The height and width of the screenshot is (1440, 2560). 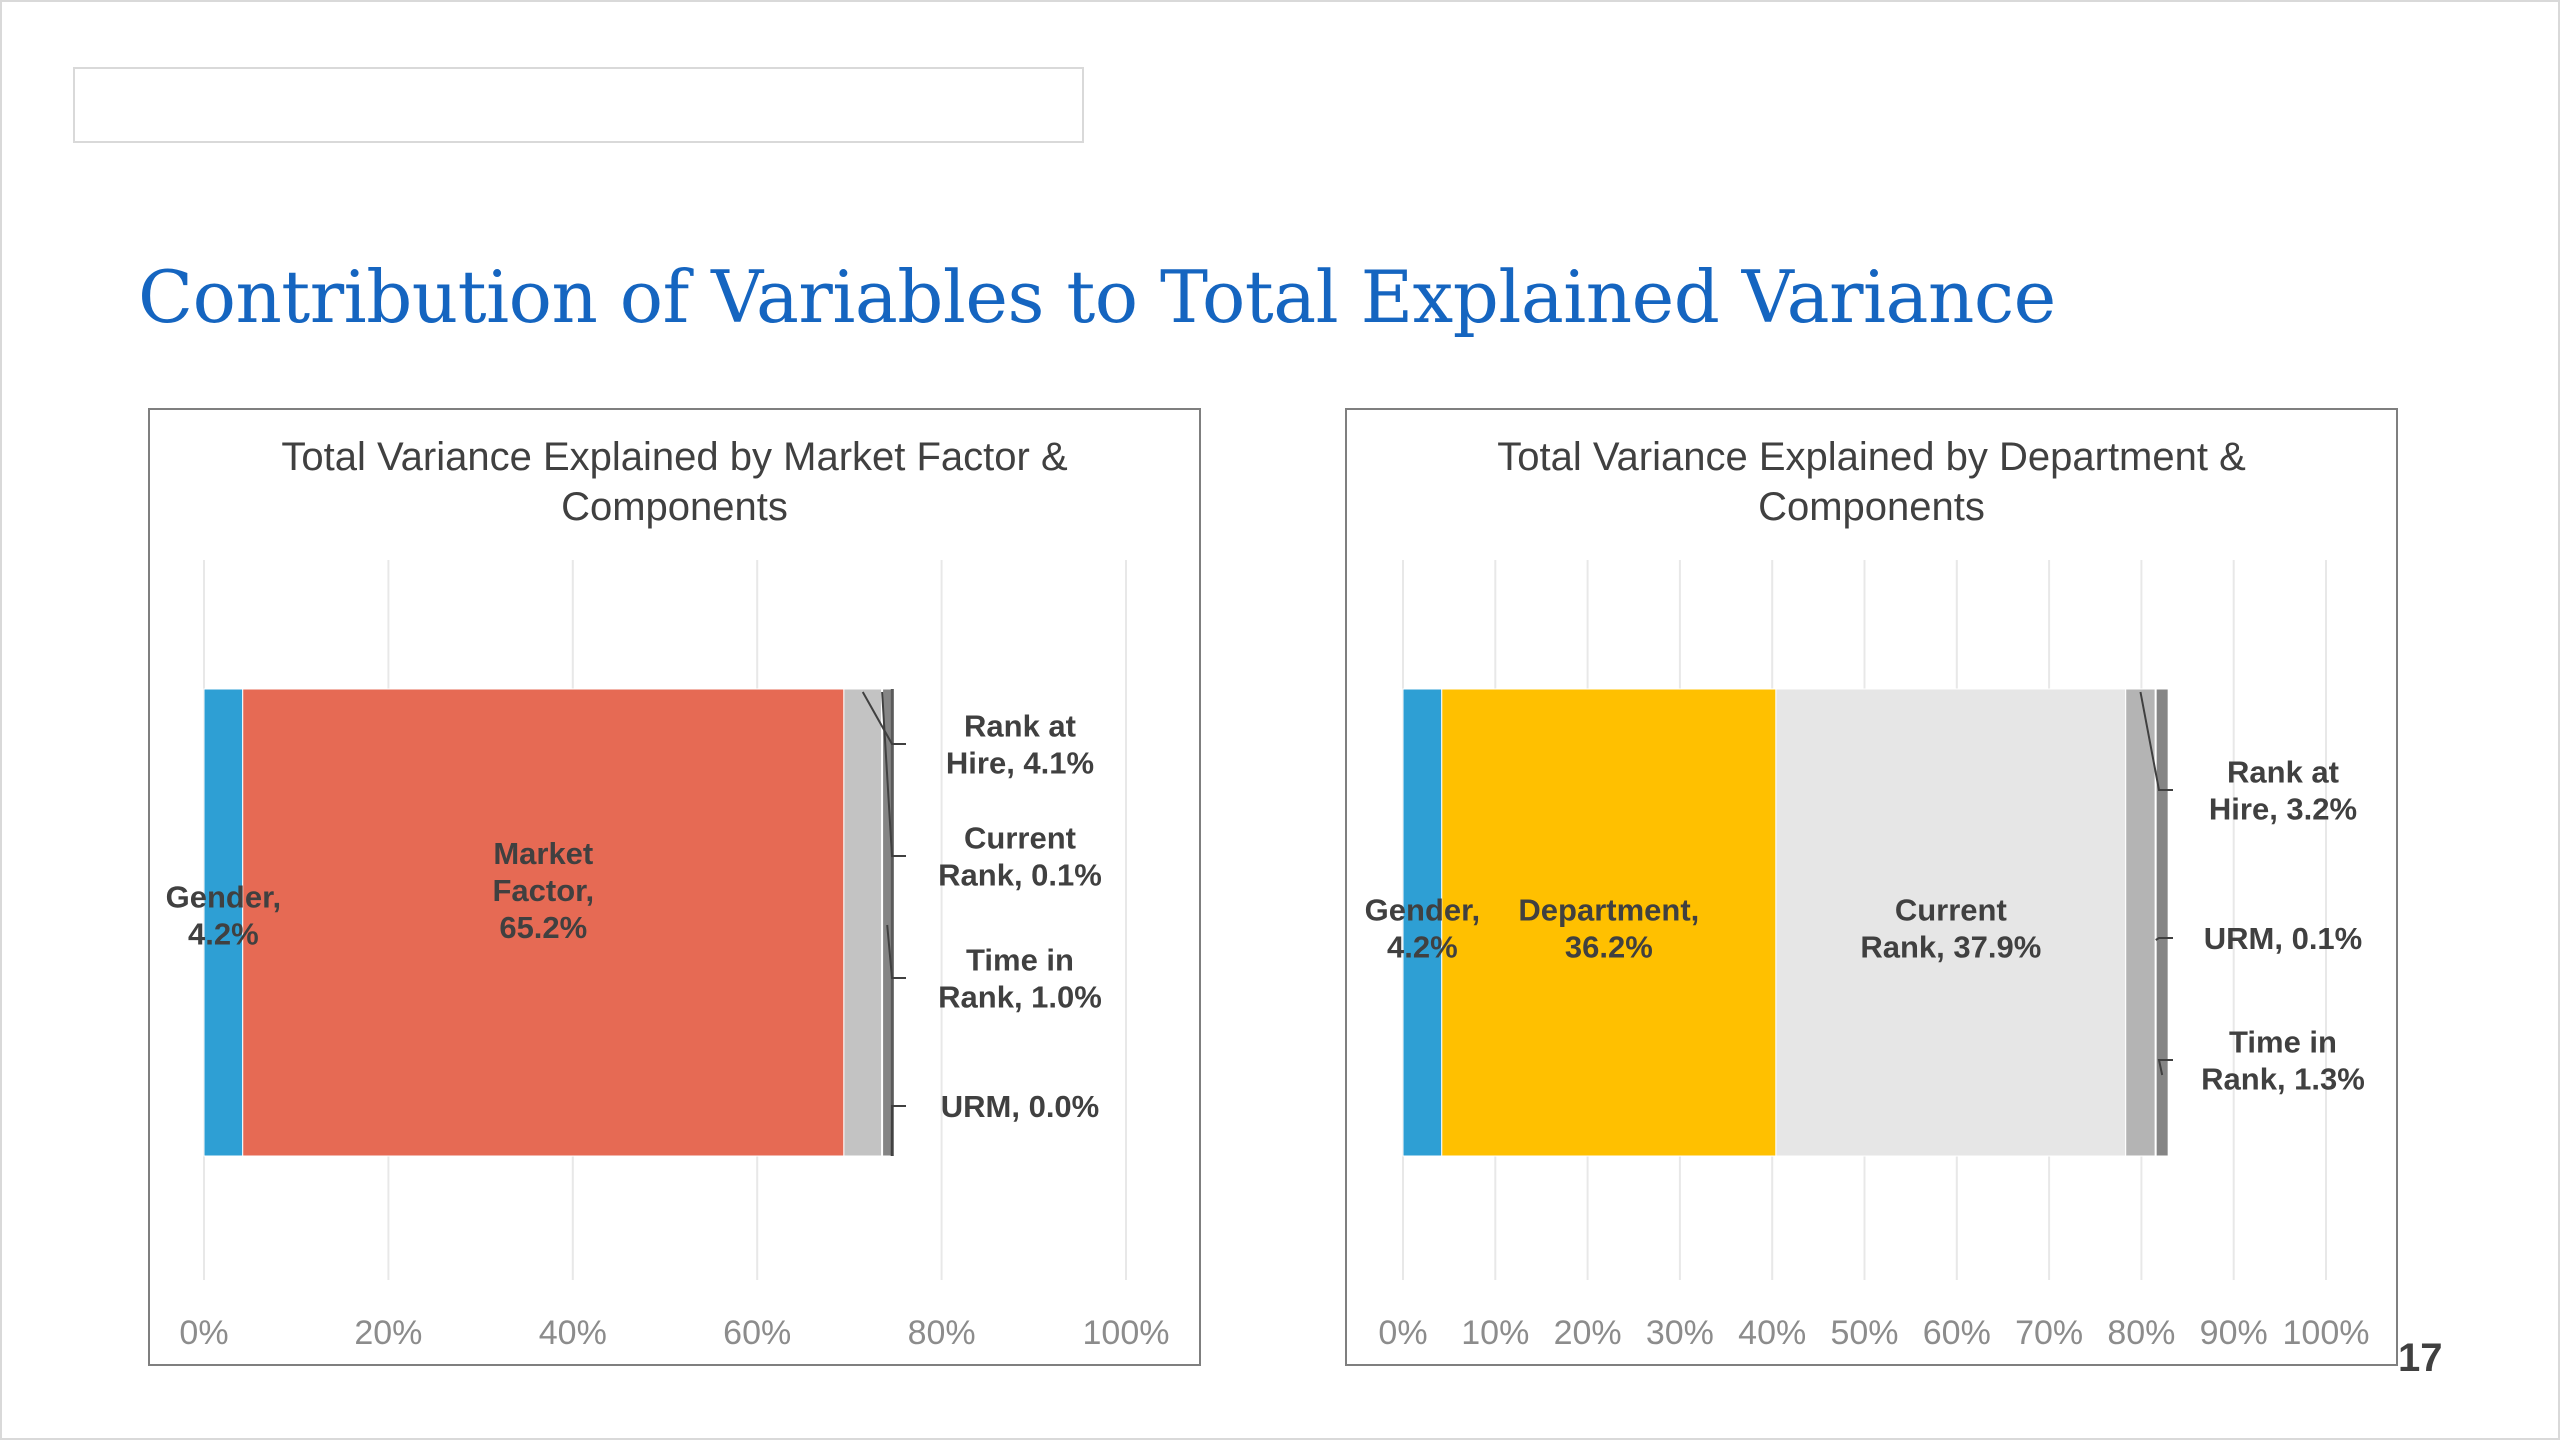 What do you see at coordinates (2283, 1061) in the screenshot?
I see `data-label-time-in-rank: Time in Rank, 1.3%` at bounding box center [2283, 1061].